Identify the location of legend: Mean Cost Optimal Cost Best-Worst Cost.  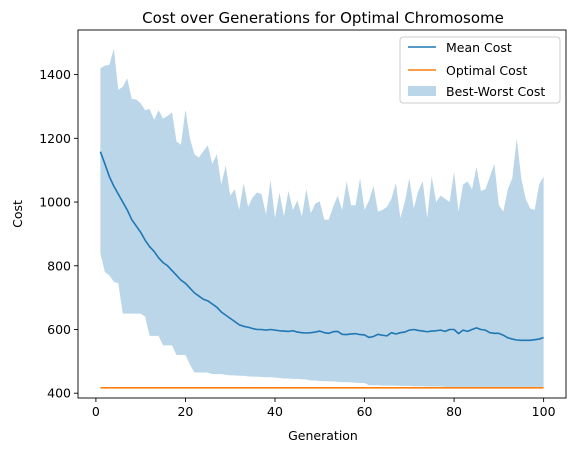
(480, 70).